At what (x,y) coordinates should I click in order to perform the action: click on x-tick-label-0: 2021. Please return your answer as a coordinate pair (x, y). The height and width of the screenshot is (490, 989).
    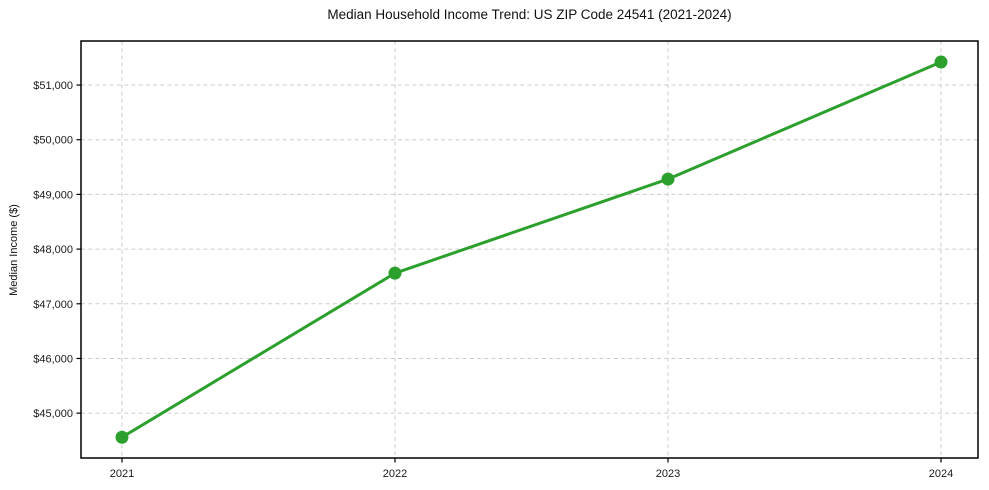
    Looking at the image, I should click on (122, 474).